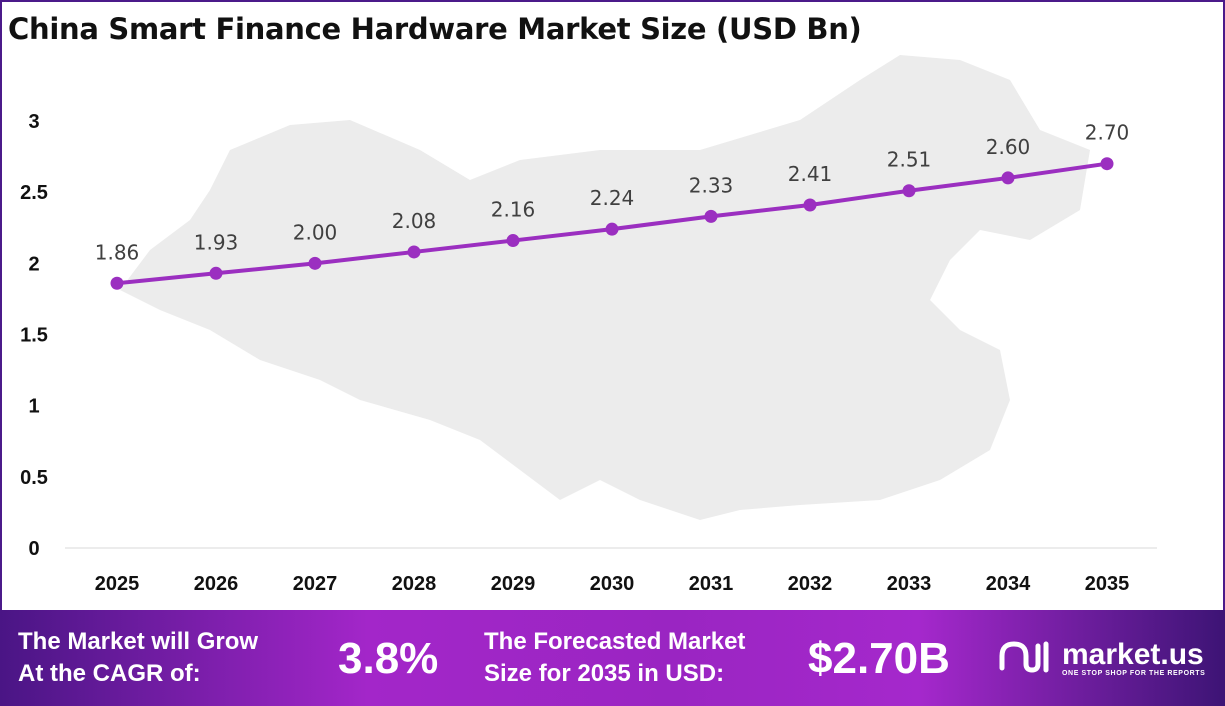 This screenshot has width=1225, height=706. I want to click on forecast-label-line2: Size for 2035 in USD:, so click(604, 673).